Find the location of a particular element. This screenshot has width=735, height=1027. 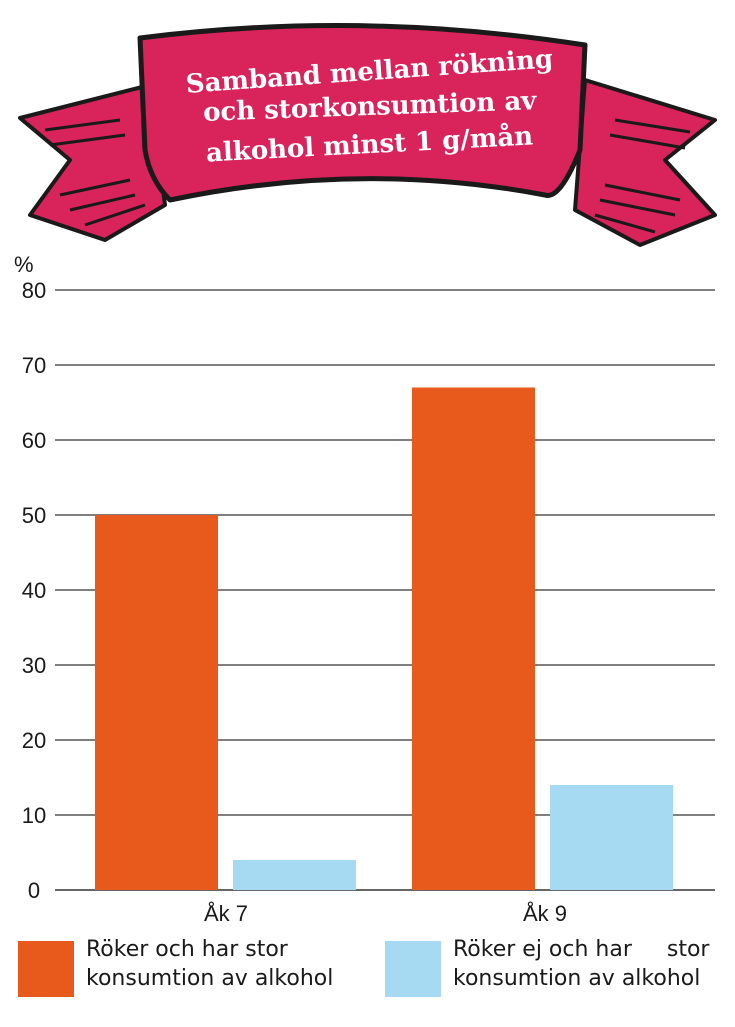

banner-left-shading is located at coordinates (95, 172).